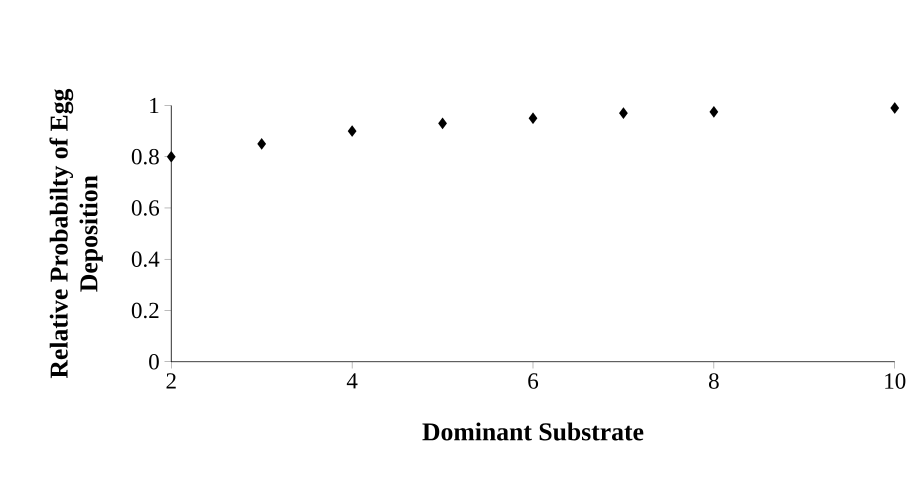  I want to click on y-tick-label: 0.2, so click(145, 310).